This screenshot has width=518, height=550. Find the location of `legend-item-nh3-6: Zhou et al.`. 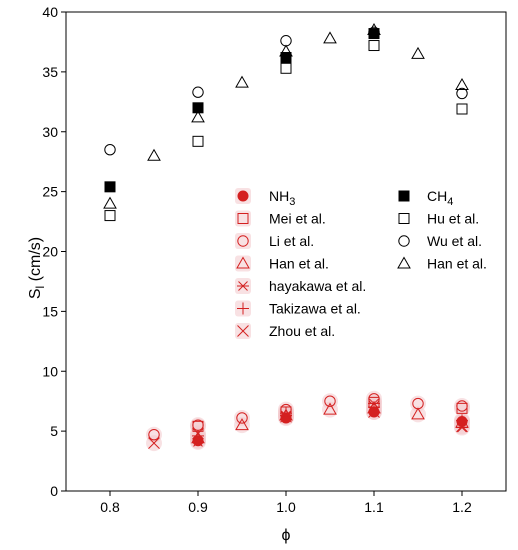

legend-item-nh3-6: Zhou et al. is located at coordinates (285, 331).